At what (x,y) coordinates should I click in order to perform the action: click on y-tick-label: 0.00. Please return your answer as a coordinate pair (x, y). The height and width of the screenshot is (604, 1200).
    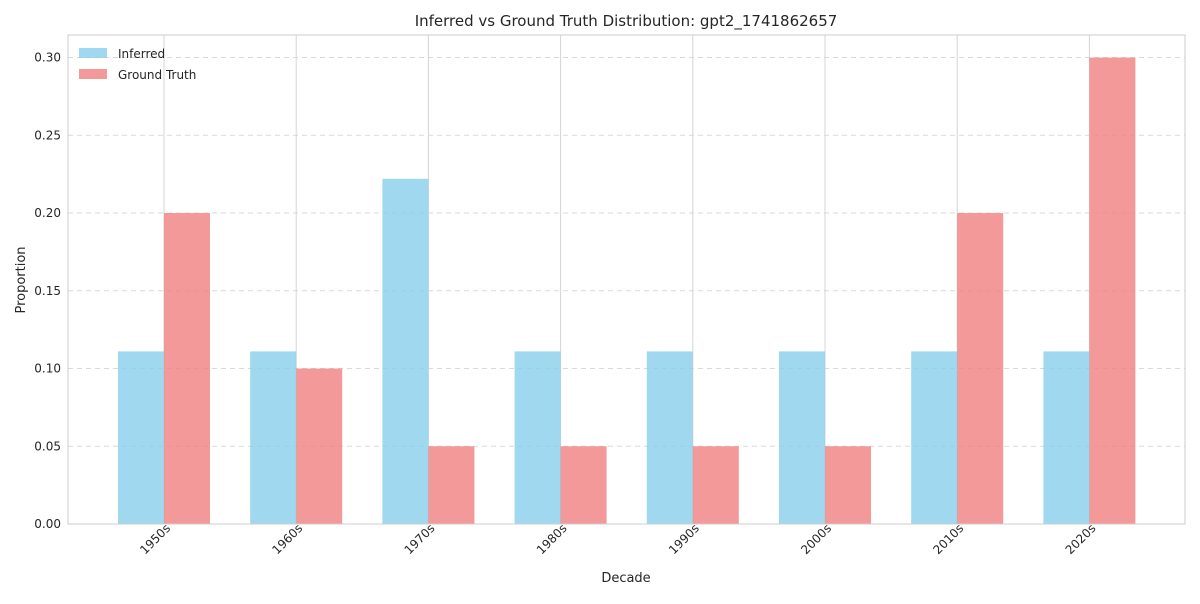
    Looking at the image, I should click on (47, 524).